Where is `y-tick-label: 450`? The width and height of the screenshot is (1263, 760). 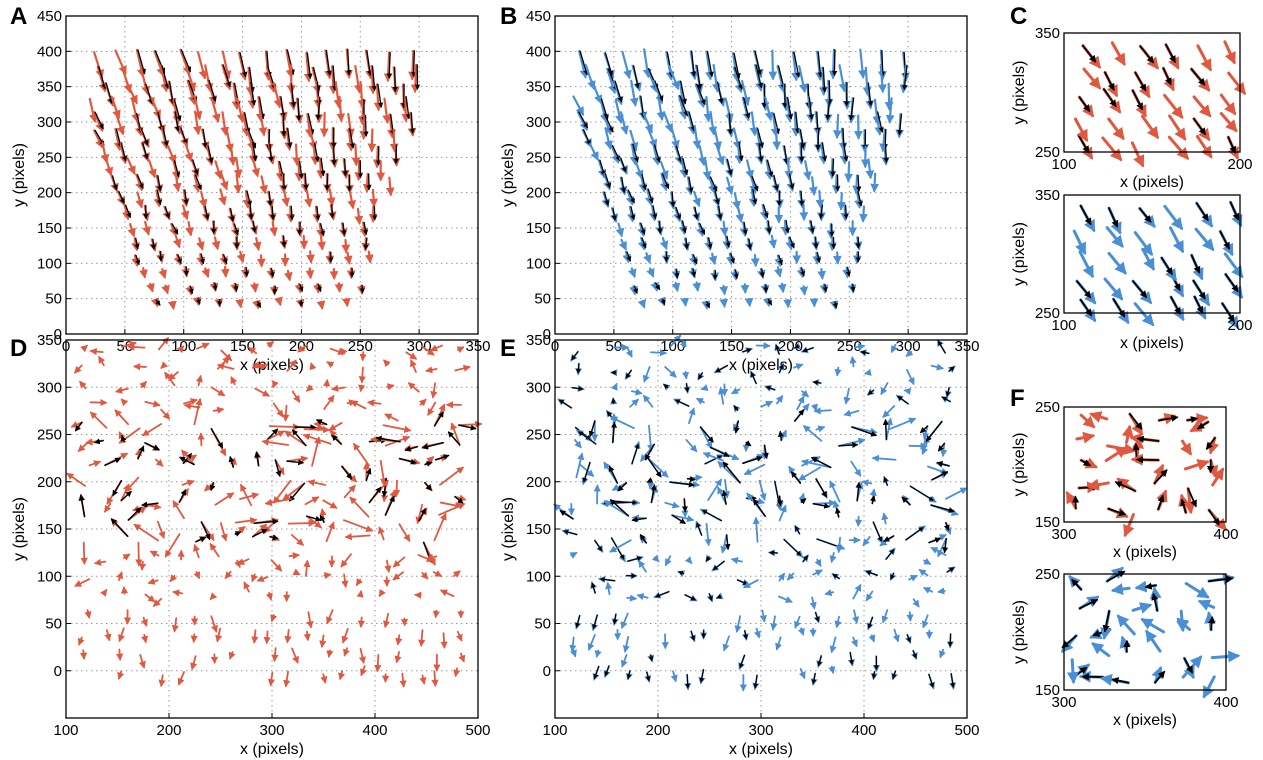 y-tick-label: 450 is located at coordinates (49, 16).